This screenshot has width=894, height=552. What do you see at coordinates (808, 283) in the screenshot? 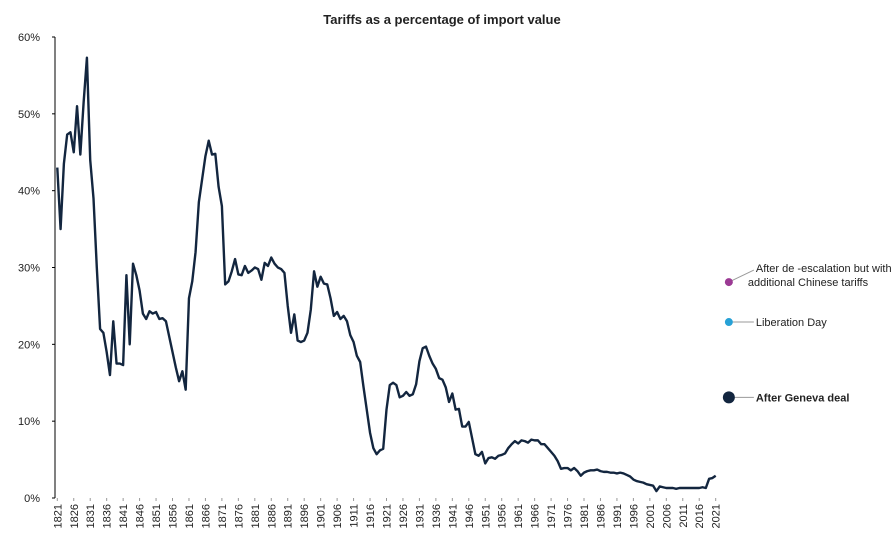
I see `point-label-line: additional Chinese tariffs` at bounding box center [808, 283].